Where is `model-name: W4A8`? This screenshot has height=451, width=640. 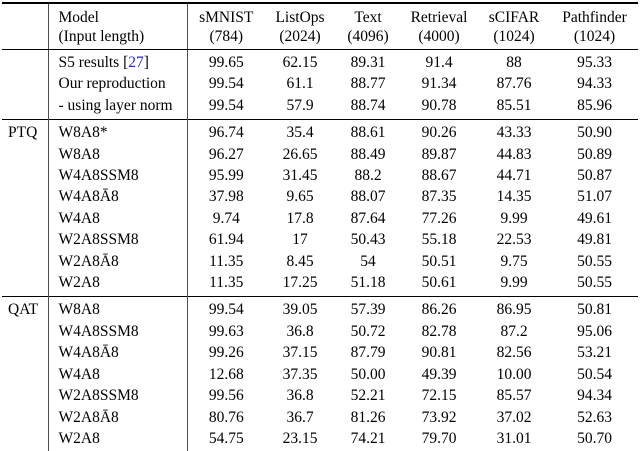
model-name: W4A8 is located at coordinates (118, 218).